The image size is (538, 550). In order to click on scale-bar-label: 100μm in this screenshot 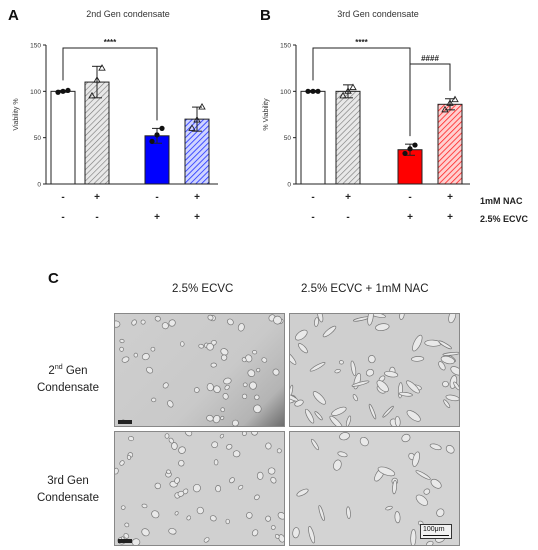, I will do `click(434, 529)`.